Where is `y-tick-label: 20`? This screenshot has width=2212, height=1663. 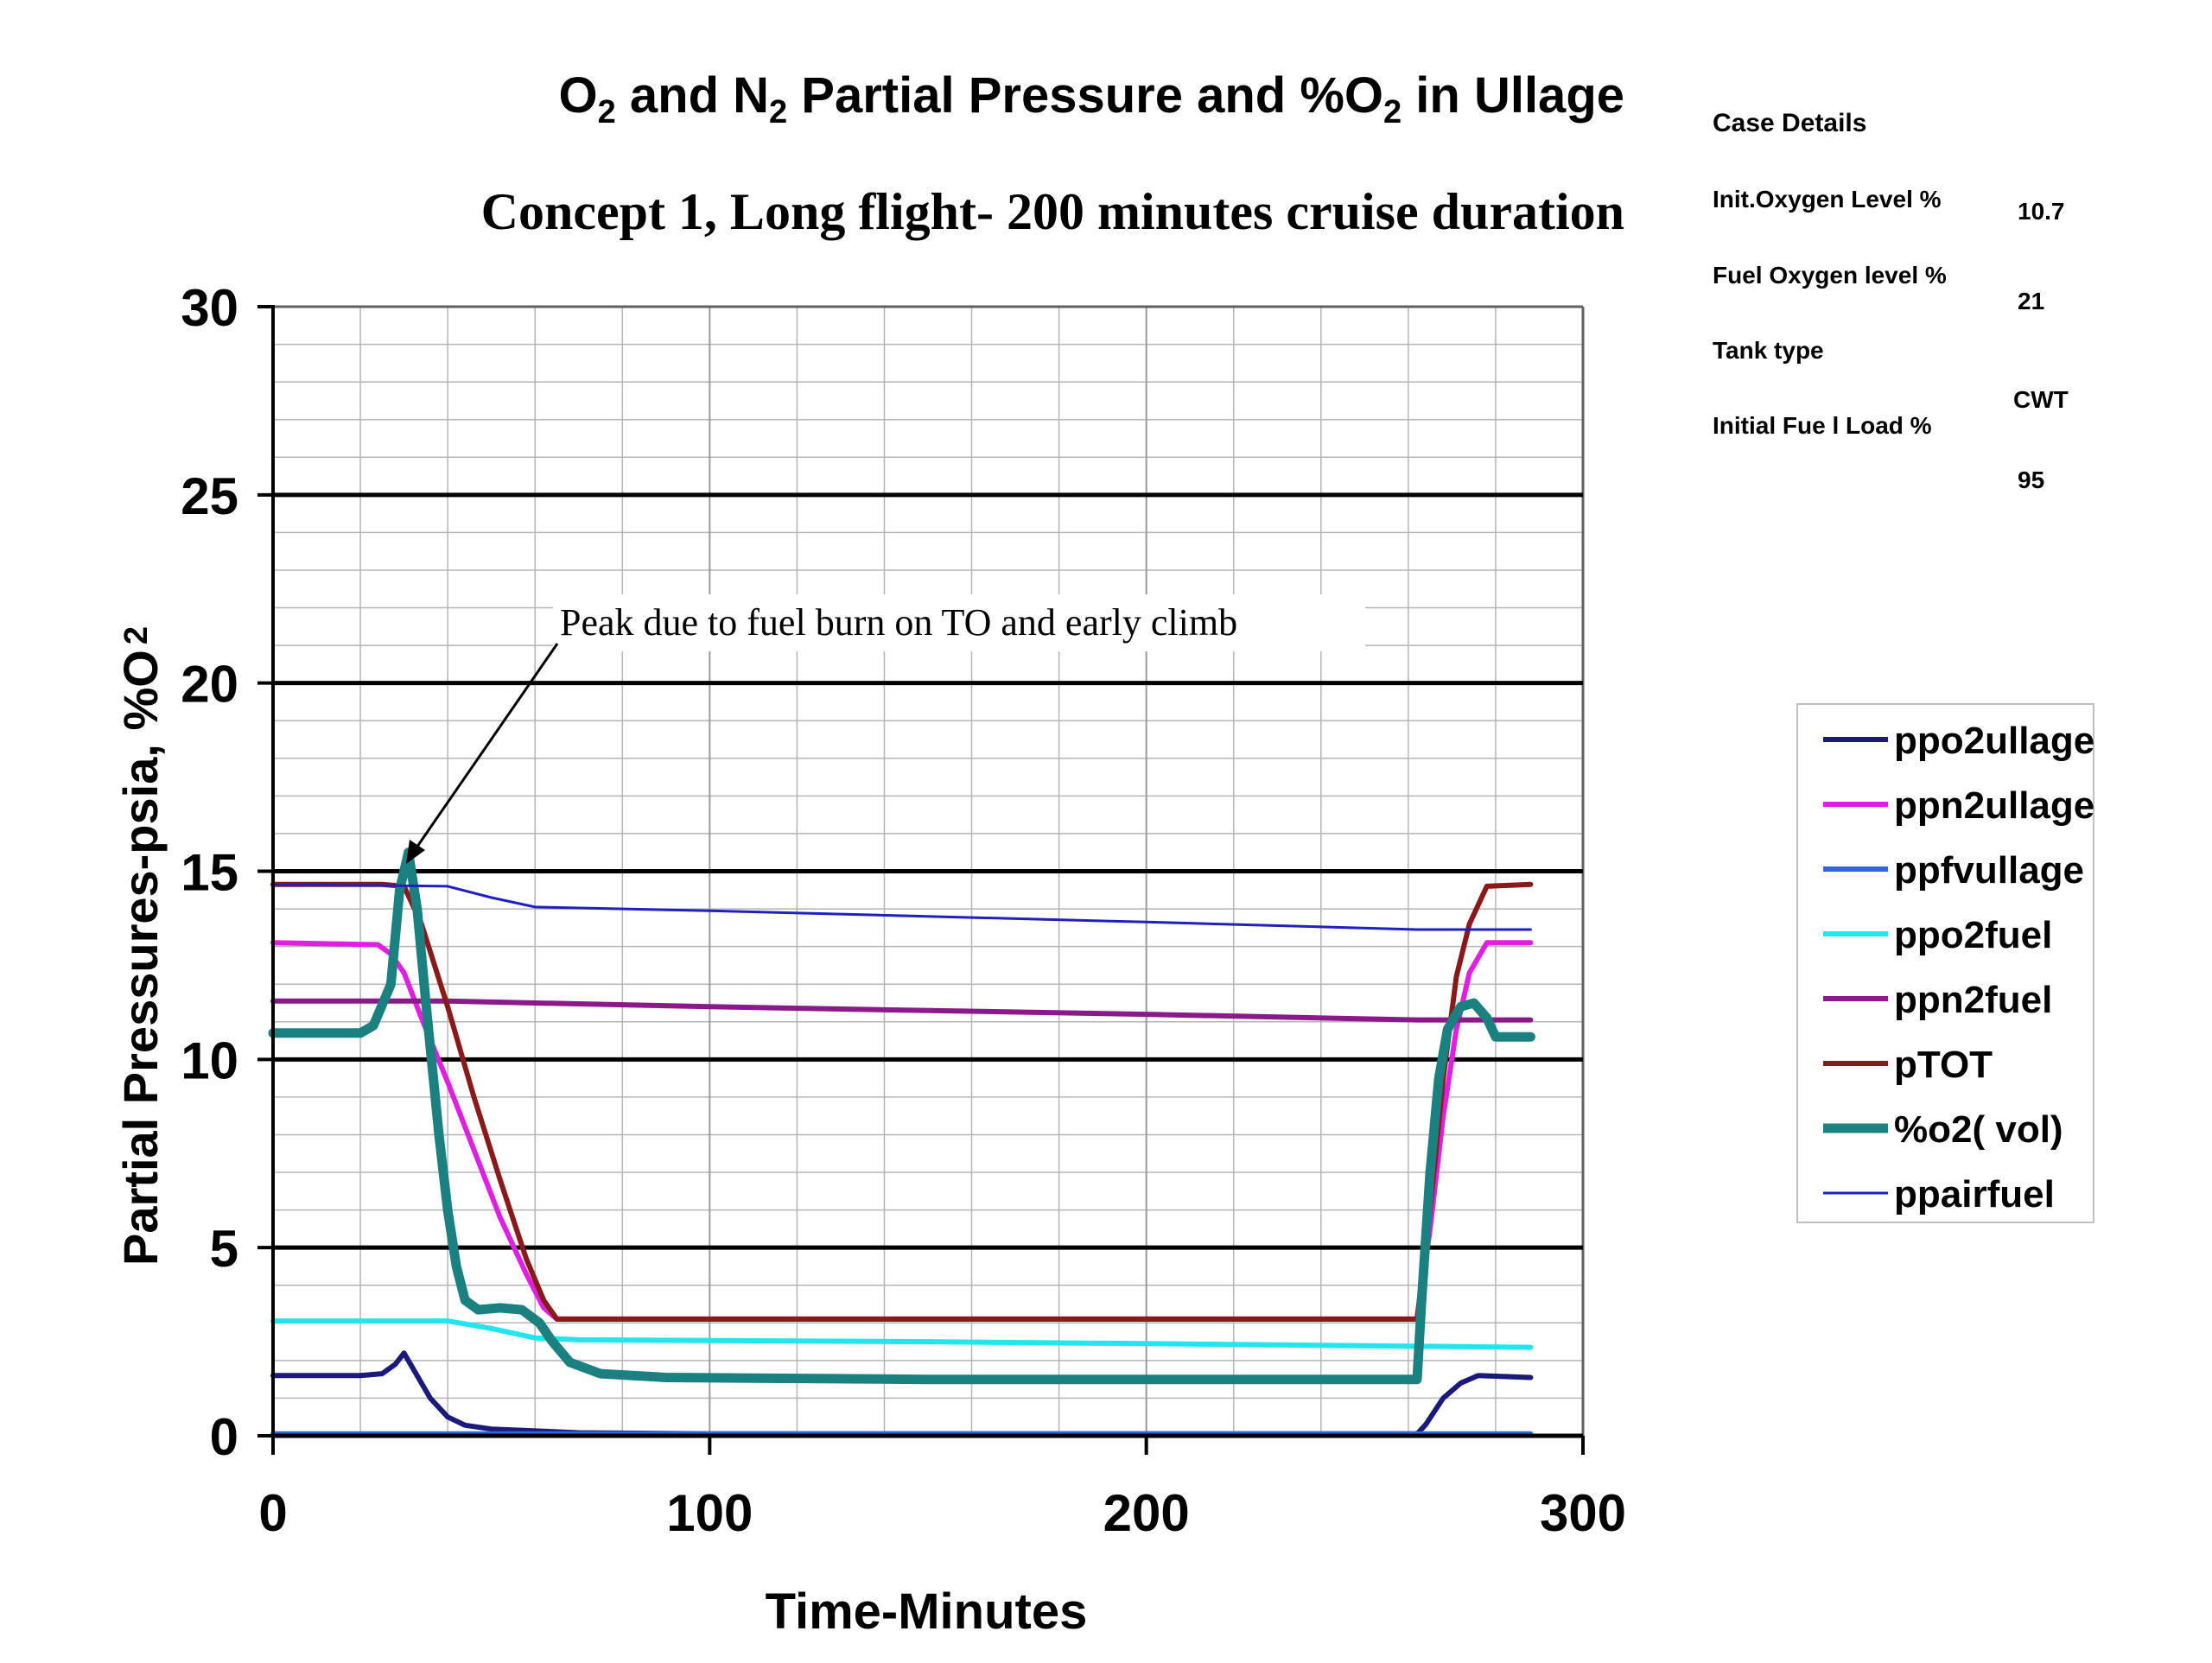
y-tick-label: 20 is located at coordinates (209, 685).